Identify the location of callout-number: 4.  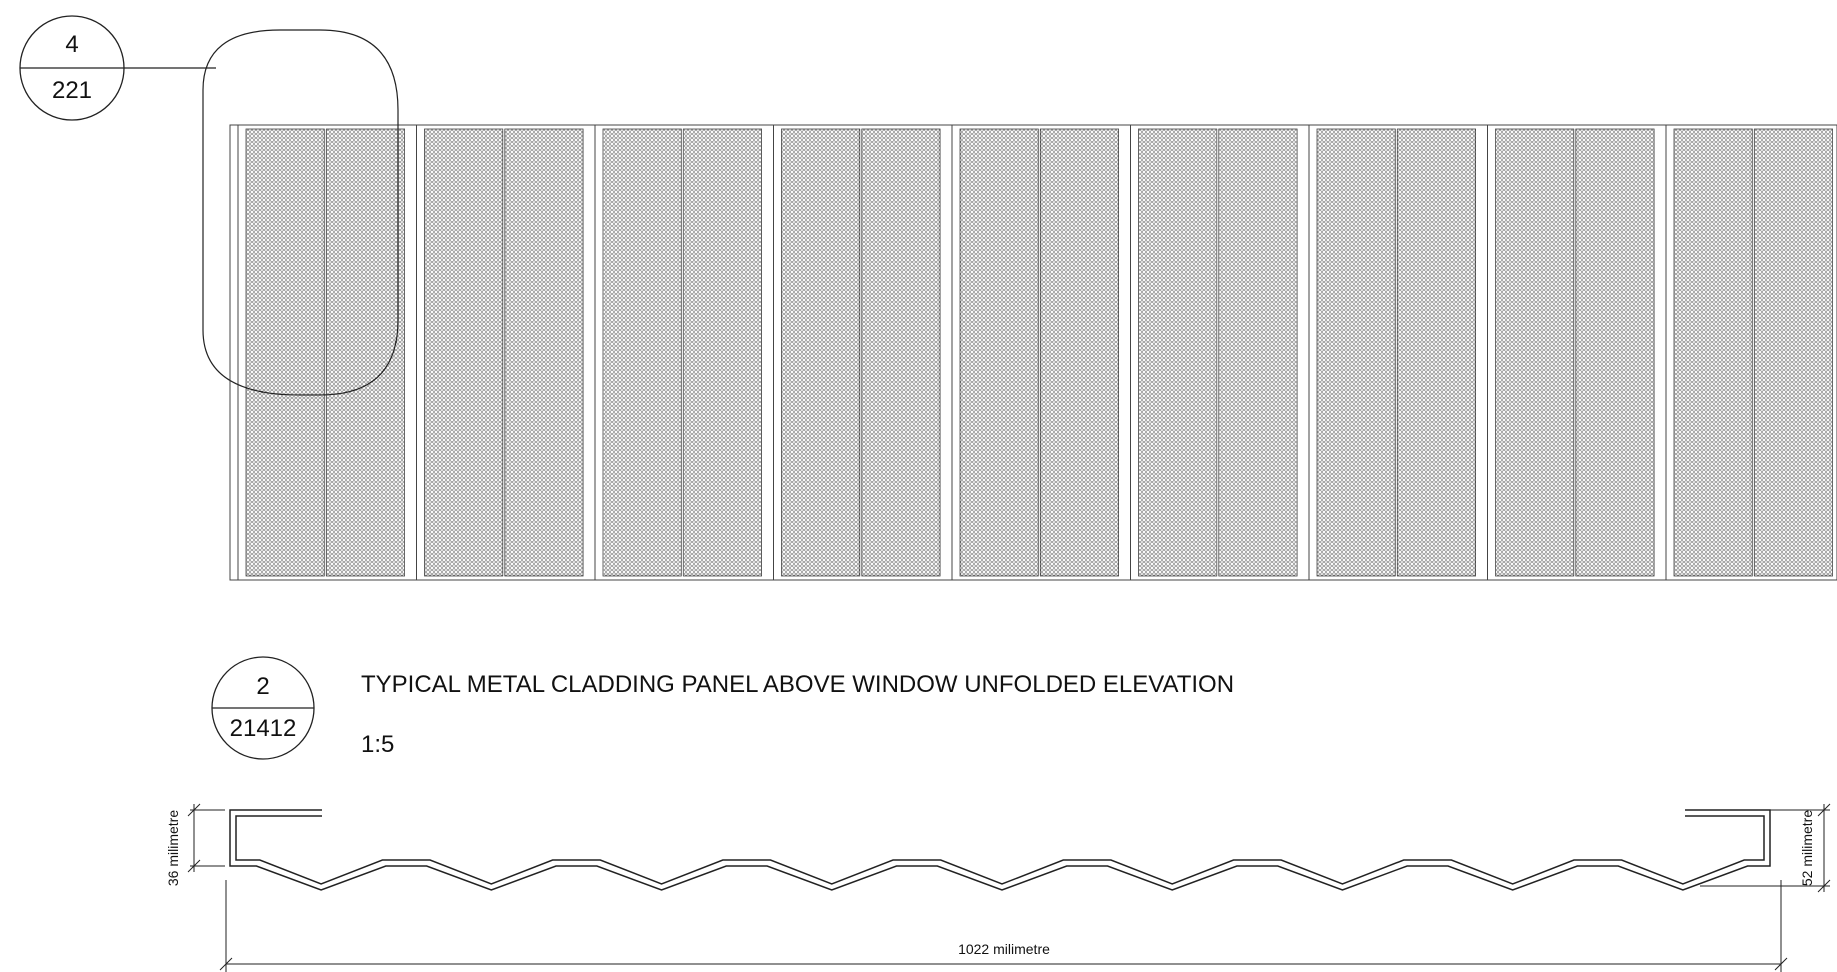
(71, 44).